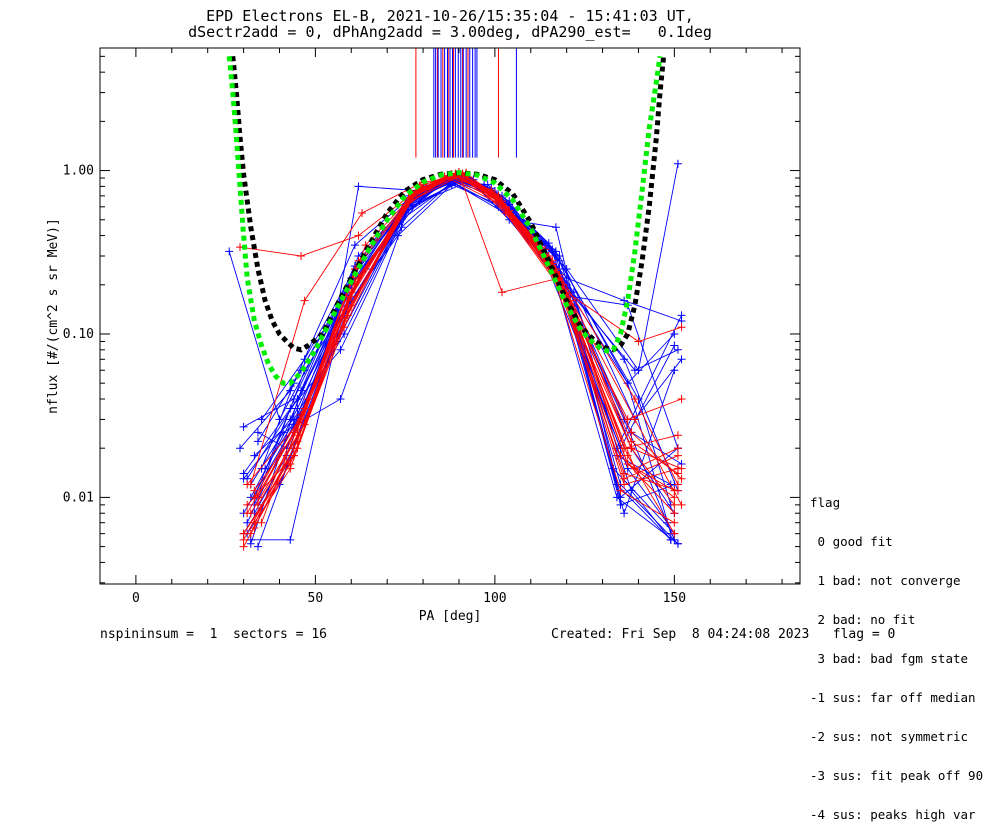 This screenshot has width=1000, height=834. Describe the element at coordinates (78, 497) in the screenshot. I see `y-tick-label: 0.01` at that location.